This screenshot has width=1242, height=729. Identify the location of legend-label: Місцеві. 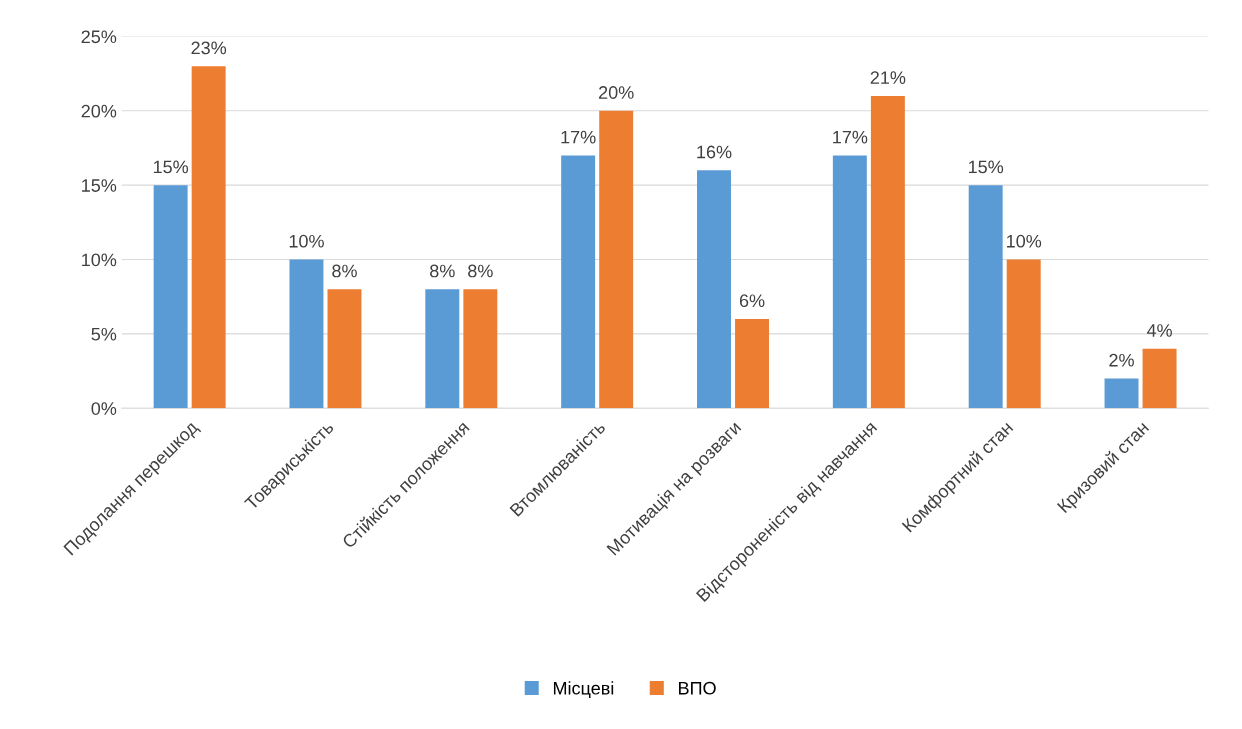
(583, 690).